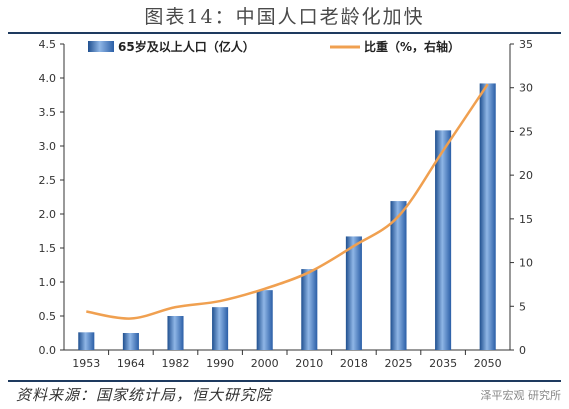 The image size is (569, 409). I want to click on left-tick-label: 0.5, so click(48, 316).